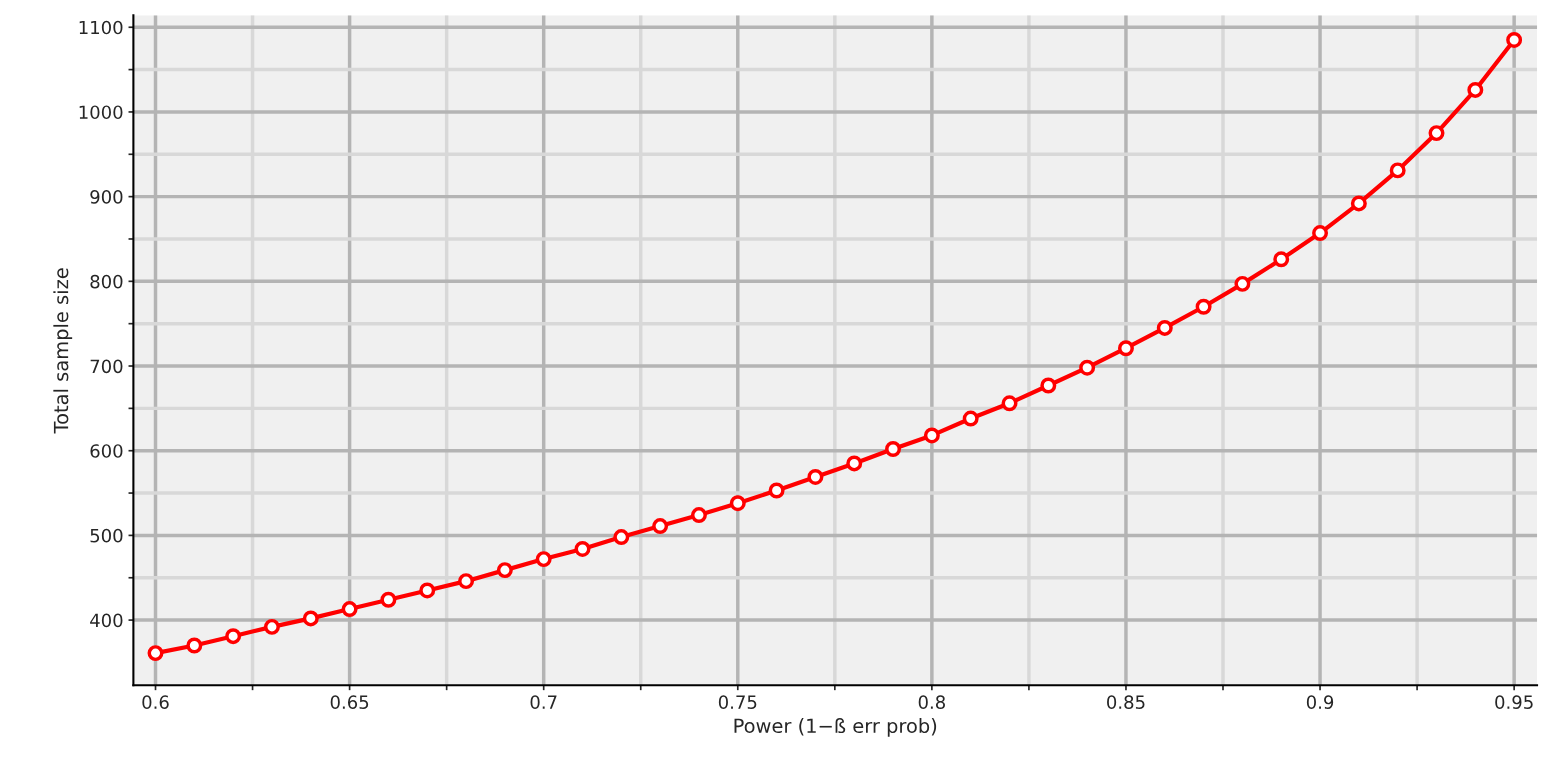 This screenshot has height=770, width=1551. Describe the element at coordinates (1126, 702) in the screenshot. I see `x-tick-label: 0.85` at that location.